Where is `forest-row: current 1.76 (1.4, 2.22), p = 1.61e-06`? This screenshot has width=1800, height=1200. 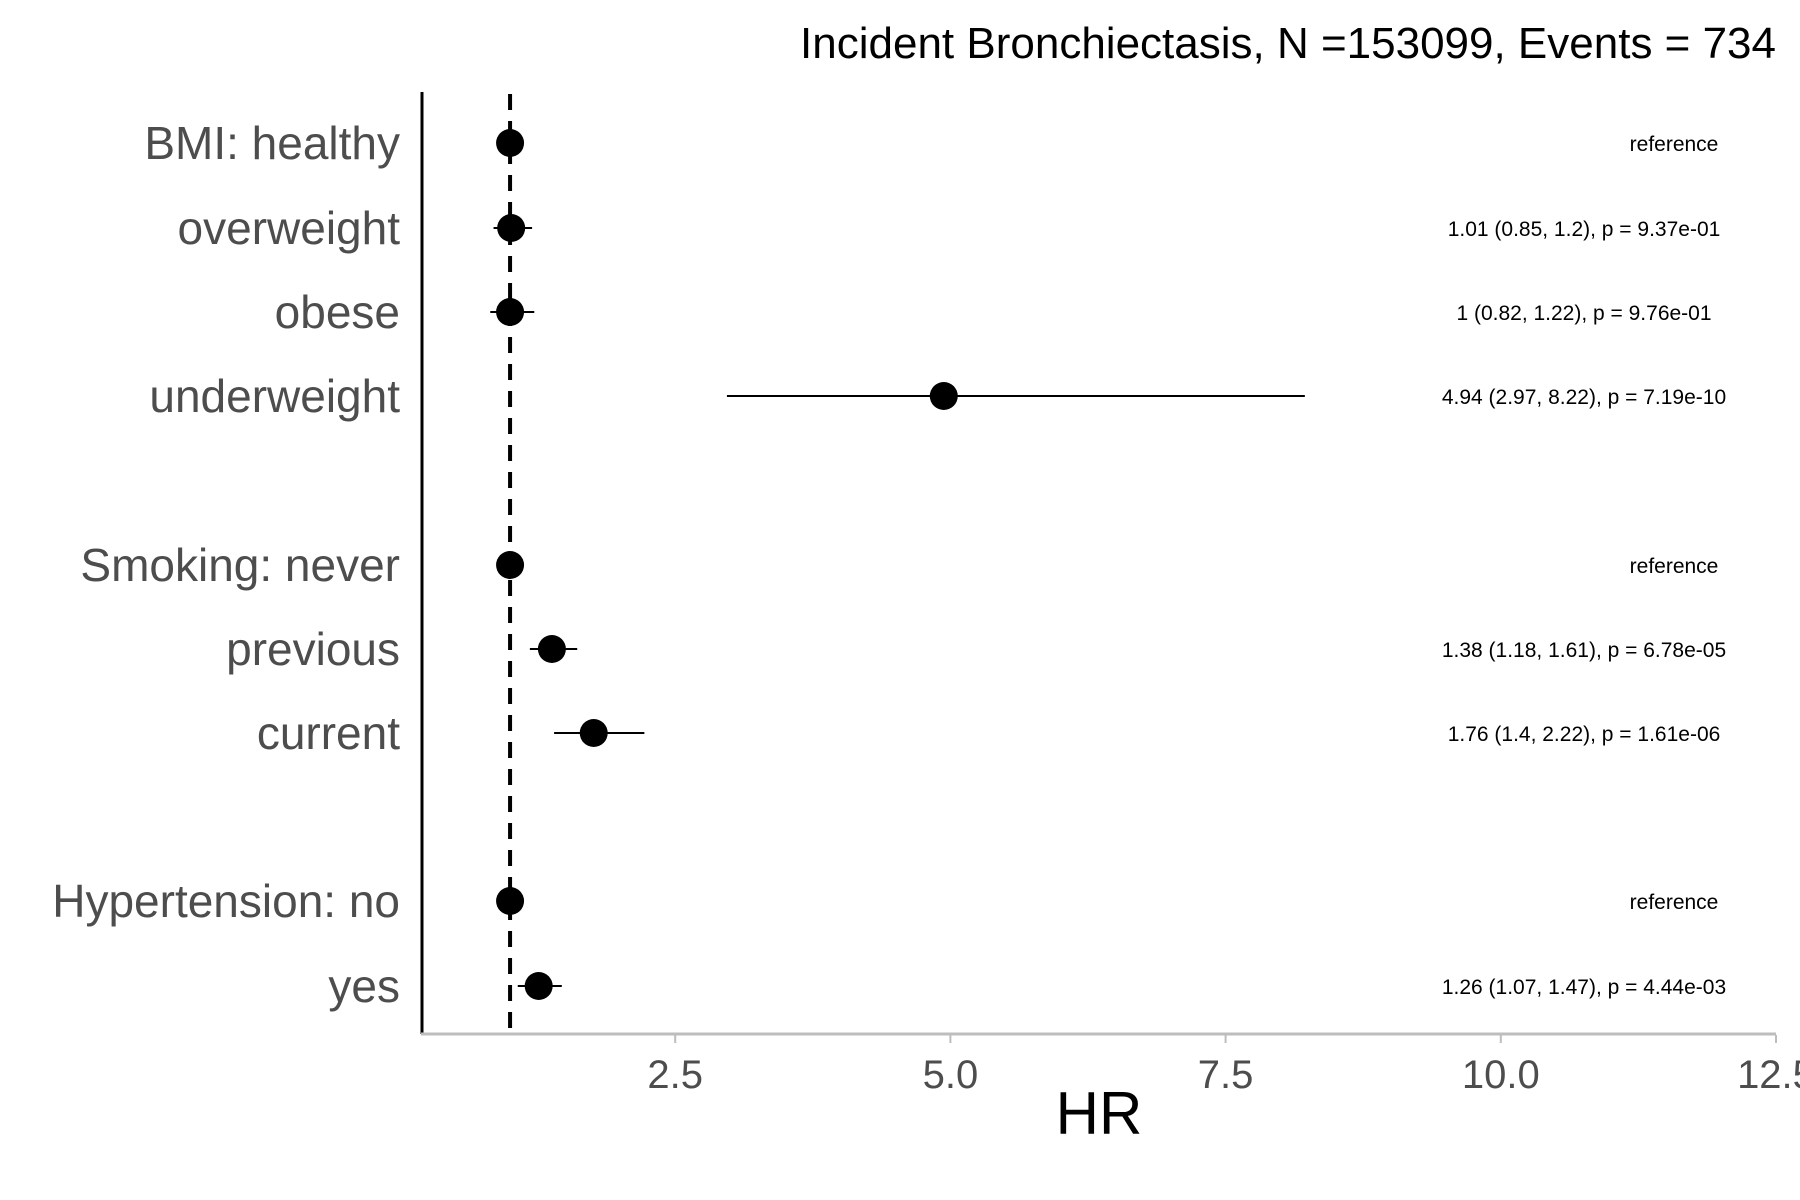 forest-row: current 1.76 (1.4, 2.22), p = 1.61e-06 is located at coordinates (988, 733).